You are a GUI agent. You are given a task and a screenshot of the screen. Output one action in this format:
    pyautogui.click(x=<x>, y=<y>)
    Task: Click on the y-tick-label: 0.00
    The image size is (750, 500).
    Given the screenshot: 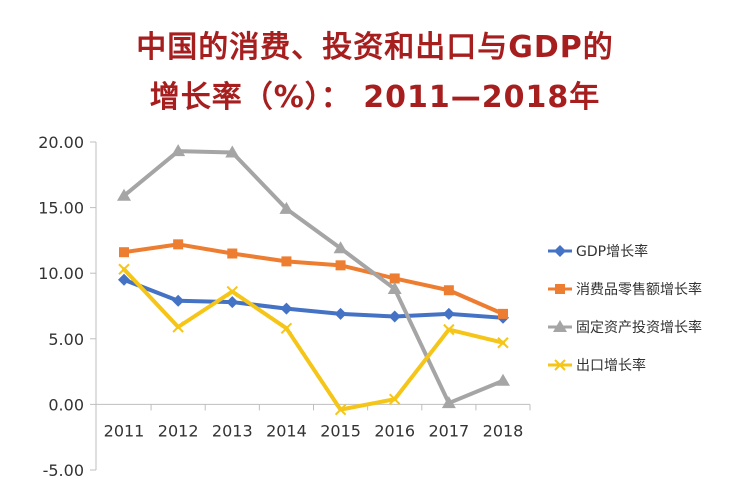 What is the action you would take?
    pyautogui.click(x=66, y=404)
    